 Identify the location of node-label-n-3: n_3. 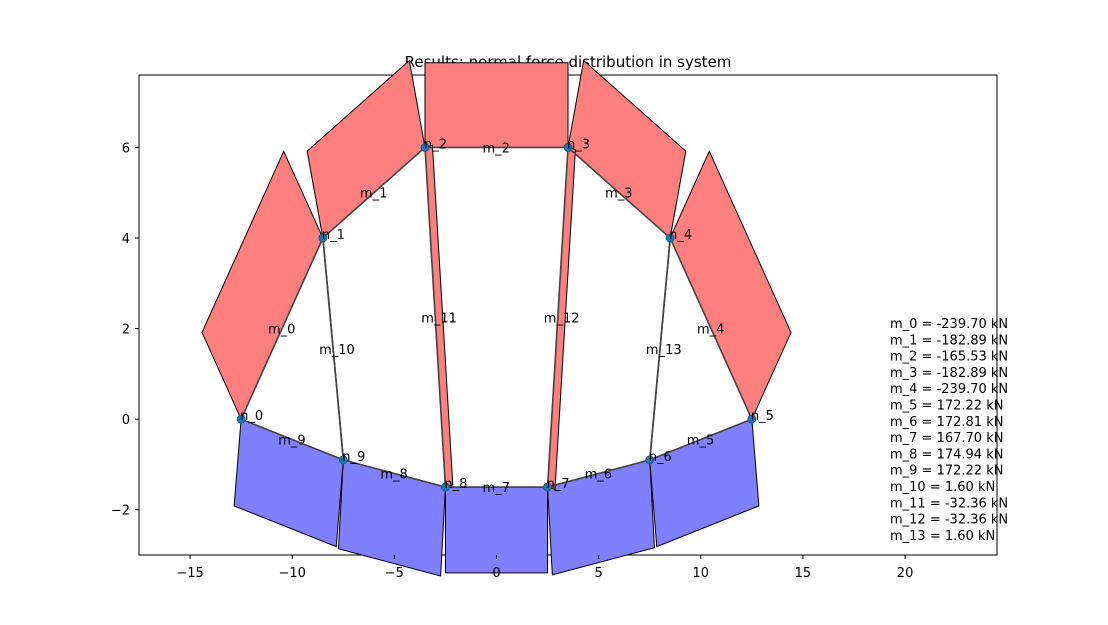
(578, 144).